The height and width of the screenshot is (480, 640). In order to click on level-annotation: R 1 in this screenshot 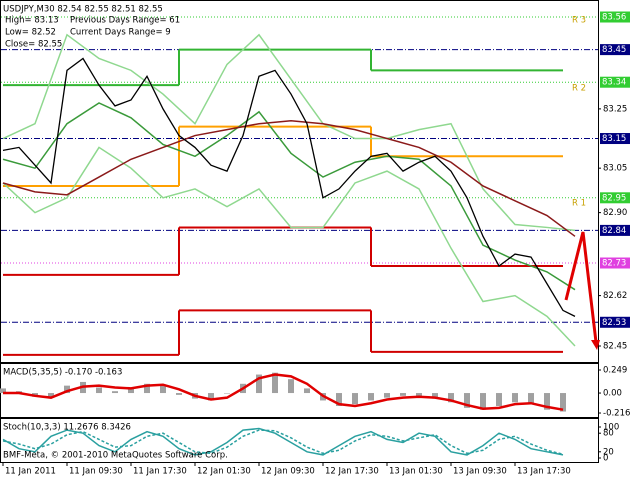, I will do `click(579, 204)`.